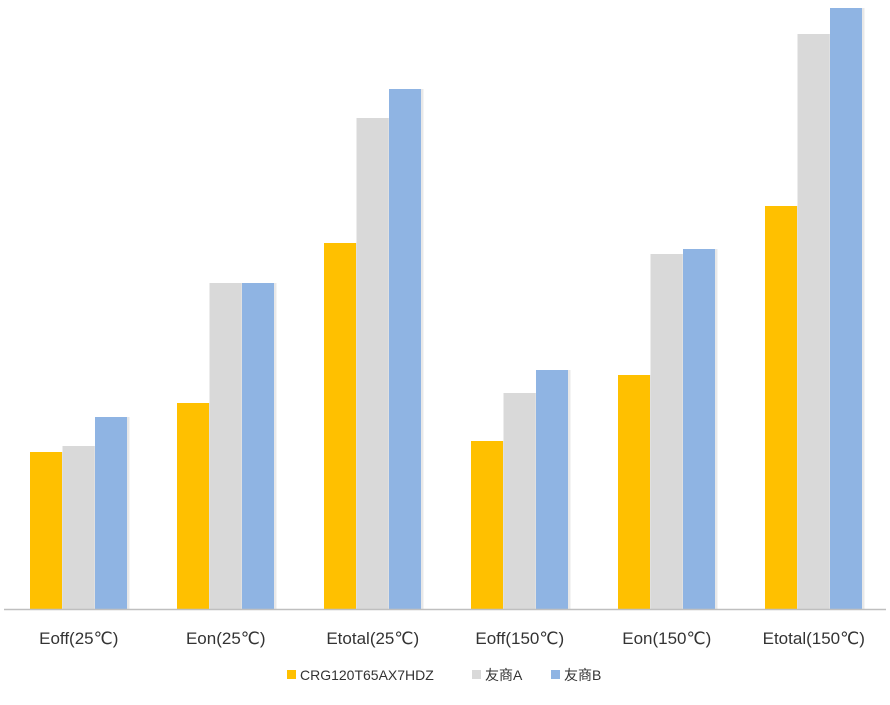  Describe the element at coordinates (504, 675) in the screenshot. I see `legend-label: 友商A` at that location.